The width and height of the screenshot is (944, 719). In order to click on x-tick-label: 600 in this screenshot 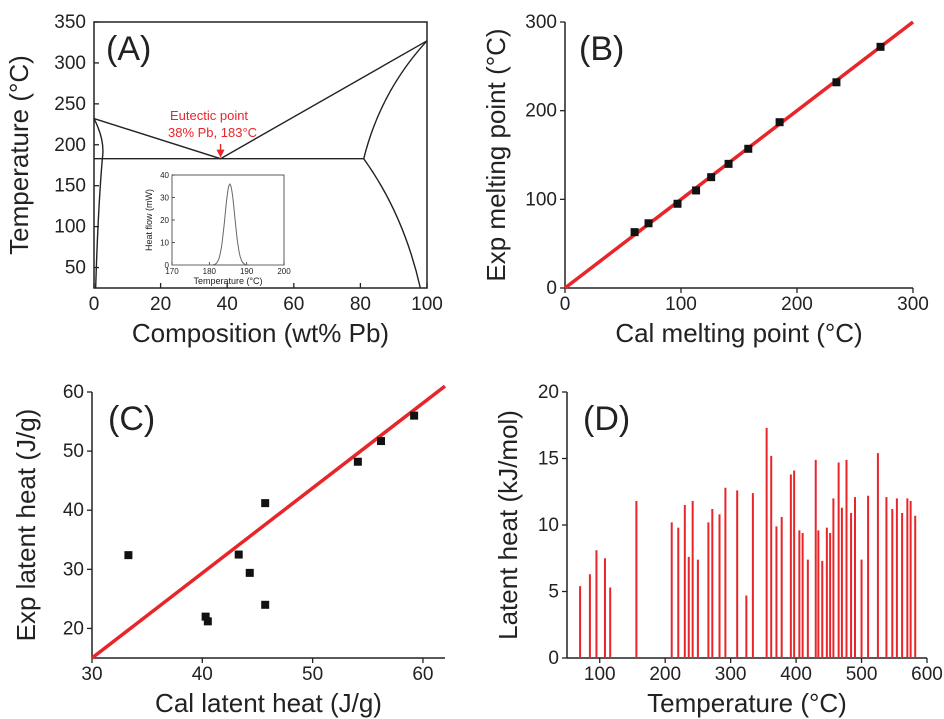, I will do `click(927, 674)`.